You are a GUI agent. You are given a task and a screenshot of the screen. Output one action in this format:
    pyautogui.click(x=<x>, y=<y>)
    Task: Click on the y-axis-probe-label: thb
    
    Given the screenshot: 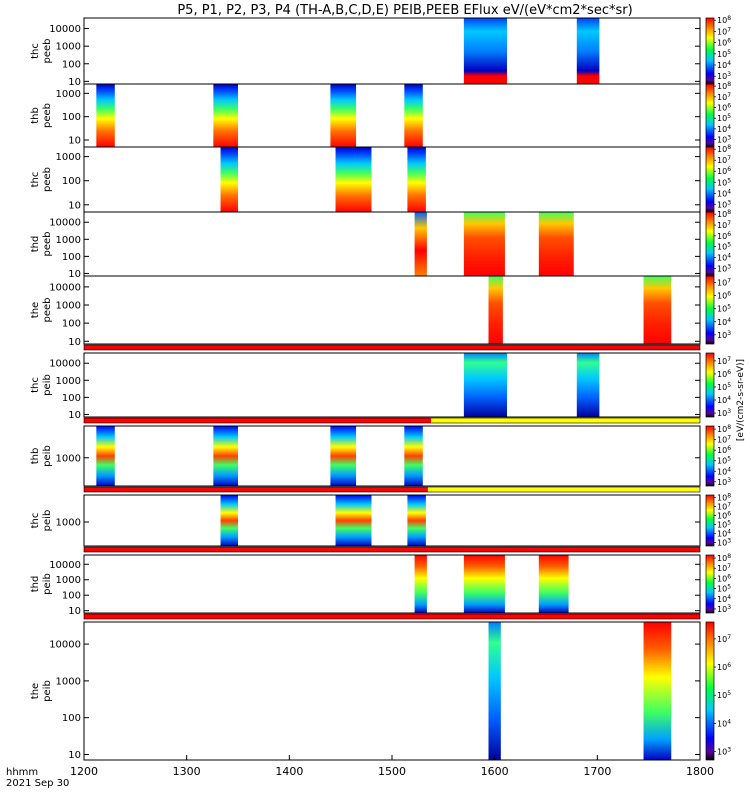 What is the action you would take?
    pyautogui.click(x=35, y=456)
    